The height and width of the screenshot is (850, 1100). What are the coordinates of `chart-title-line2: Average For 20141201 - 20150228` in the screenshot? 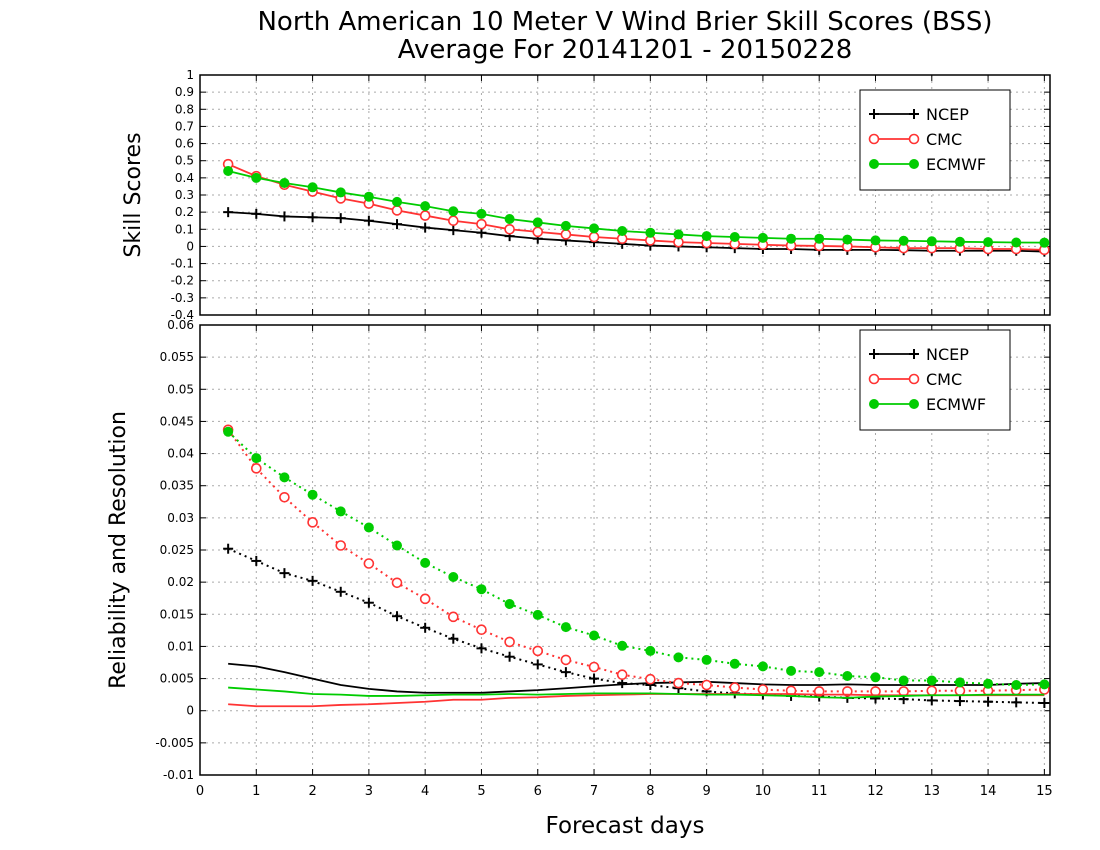 It's located at (625, 50).